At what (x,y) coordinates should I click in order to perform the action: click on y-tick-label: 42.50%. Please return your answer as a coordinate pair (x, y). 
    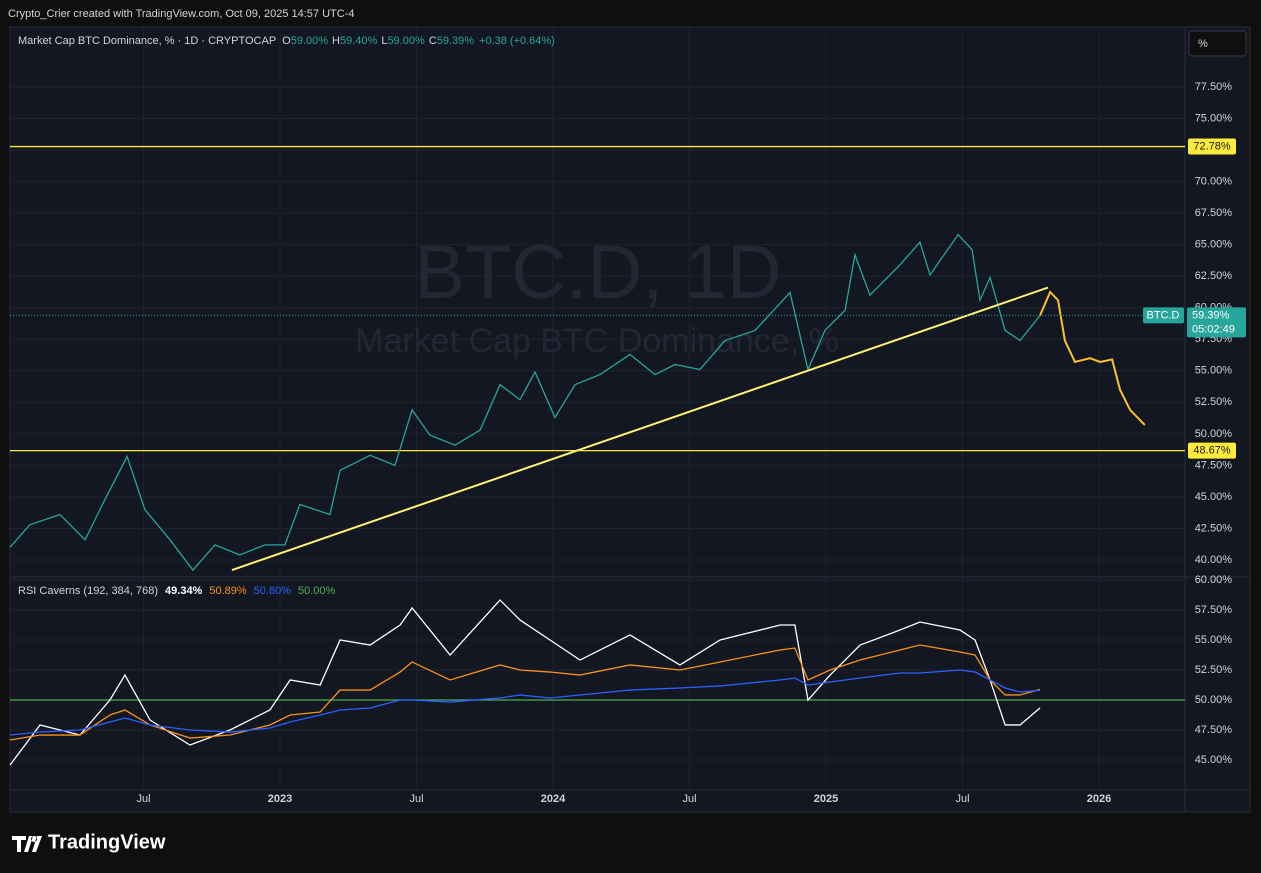
    Looking at the image, I should click on (1214, 528).